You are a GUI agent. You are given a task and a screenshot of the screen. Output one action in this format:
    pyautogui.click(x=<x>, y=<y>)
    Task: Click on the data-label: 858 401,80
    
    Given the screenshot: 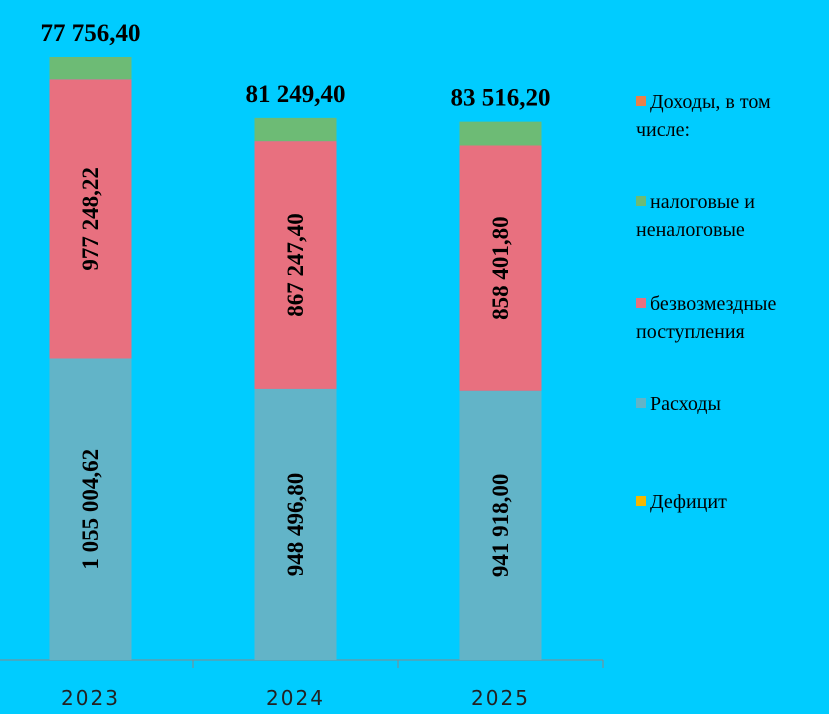 What is the action you would take?
    pyautogui.click(x=500, y=268)
    